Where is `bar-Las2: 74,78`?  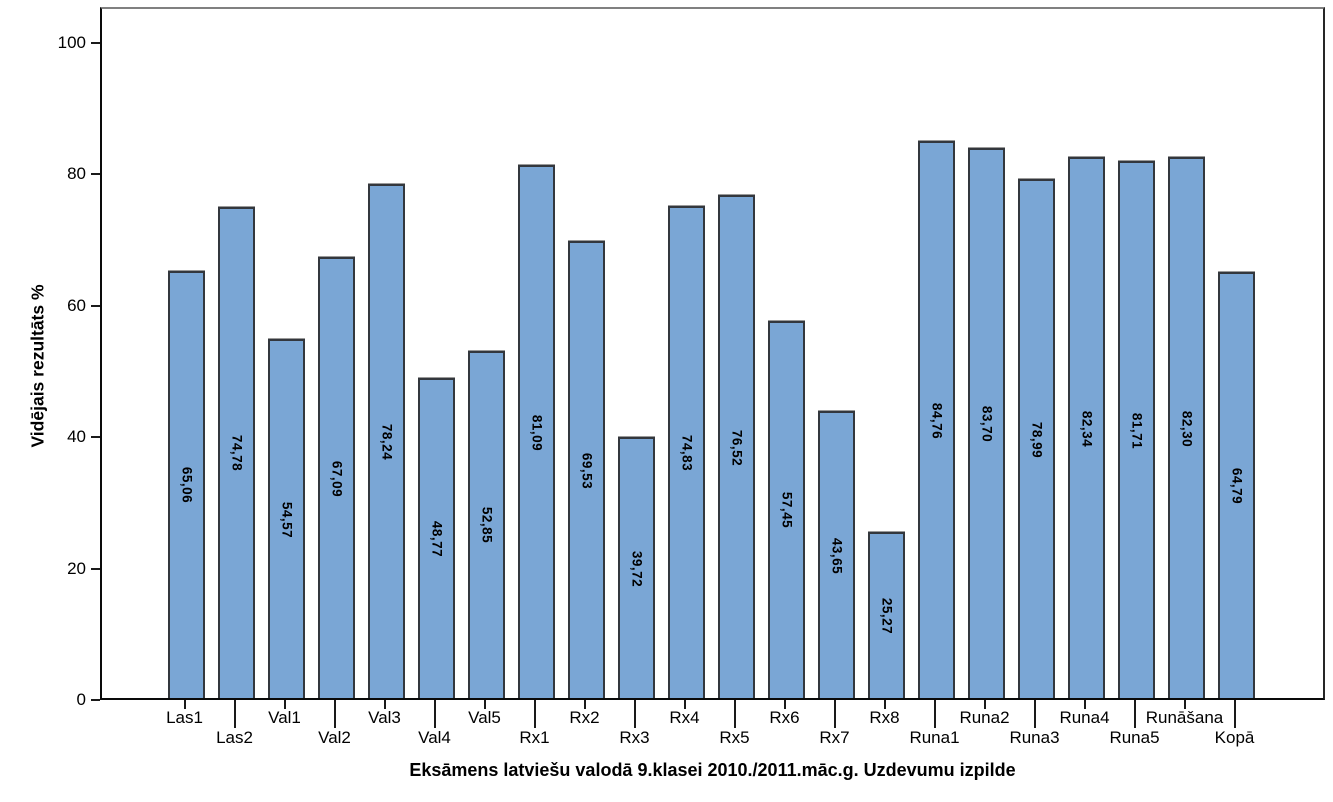 bar-Las2: 74,78 is located at coordinates (236, 452).